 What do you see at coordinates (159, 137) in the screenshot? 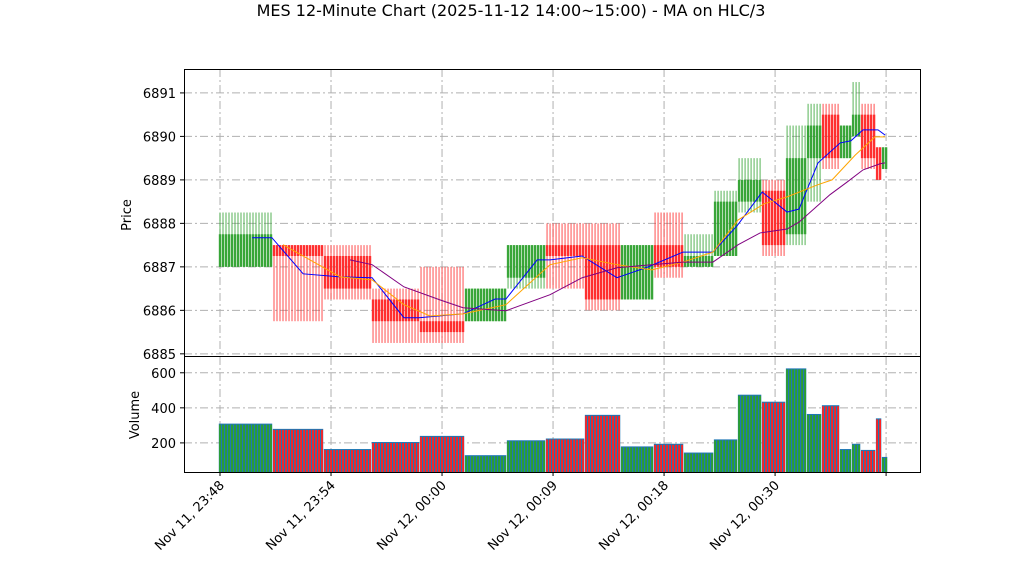
I see `y-tick-label: 6890` at bounding box center [159, 137].